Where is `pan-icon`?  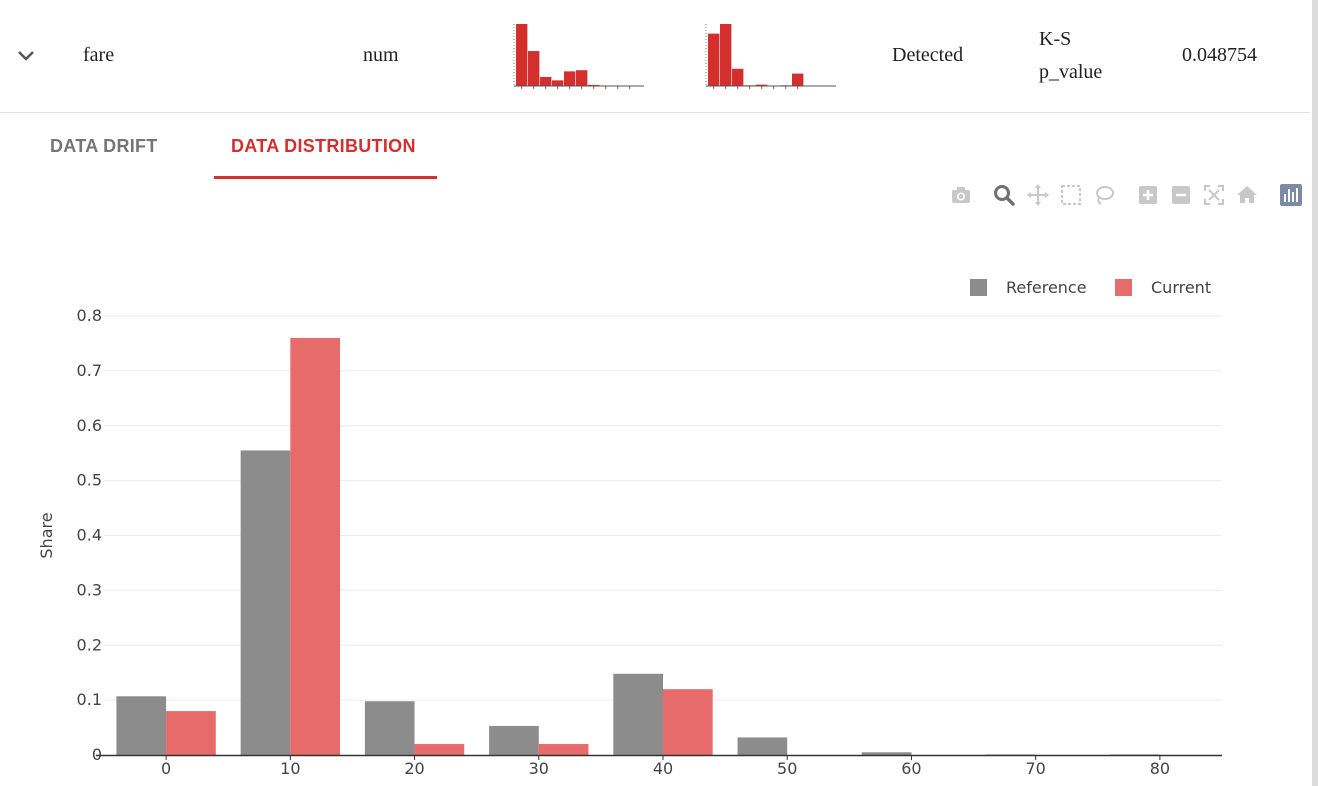 pan-icon is located at coordinates (1038, 195).